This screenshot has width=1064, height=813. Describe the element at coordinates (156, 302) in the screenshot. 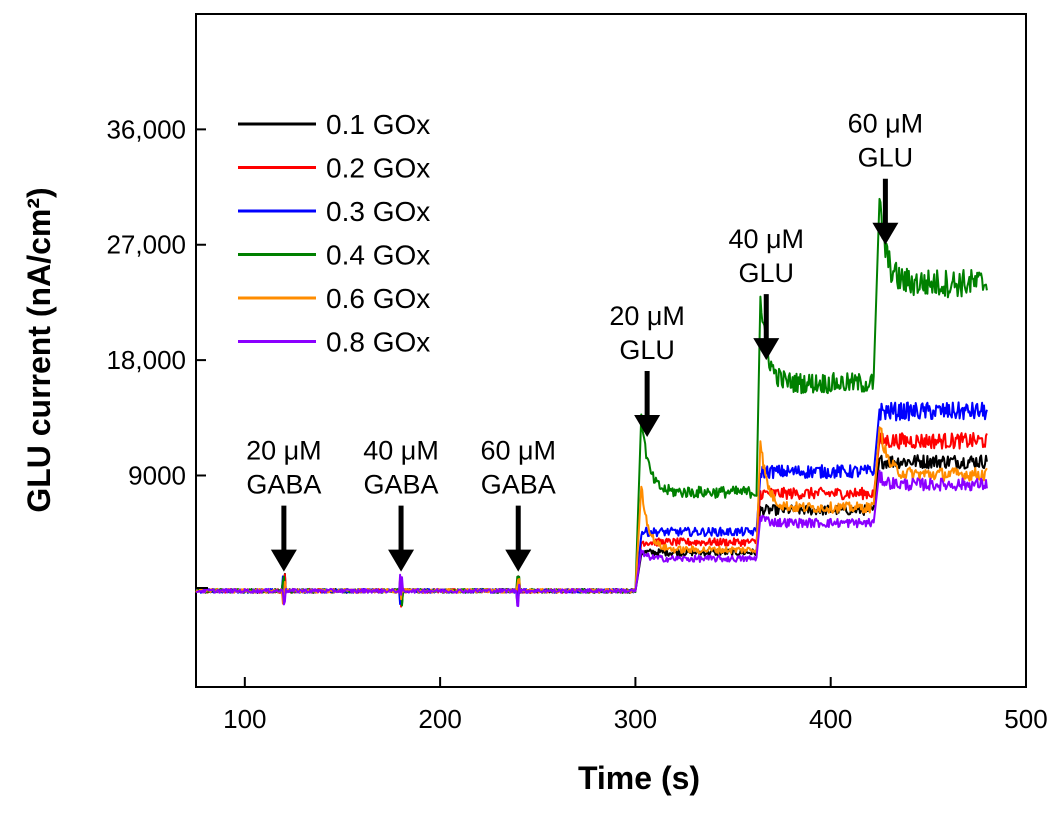

I see `y-axis-ticks: 9000 18,000 27,000 36,000` at that location.